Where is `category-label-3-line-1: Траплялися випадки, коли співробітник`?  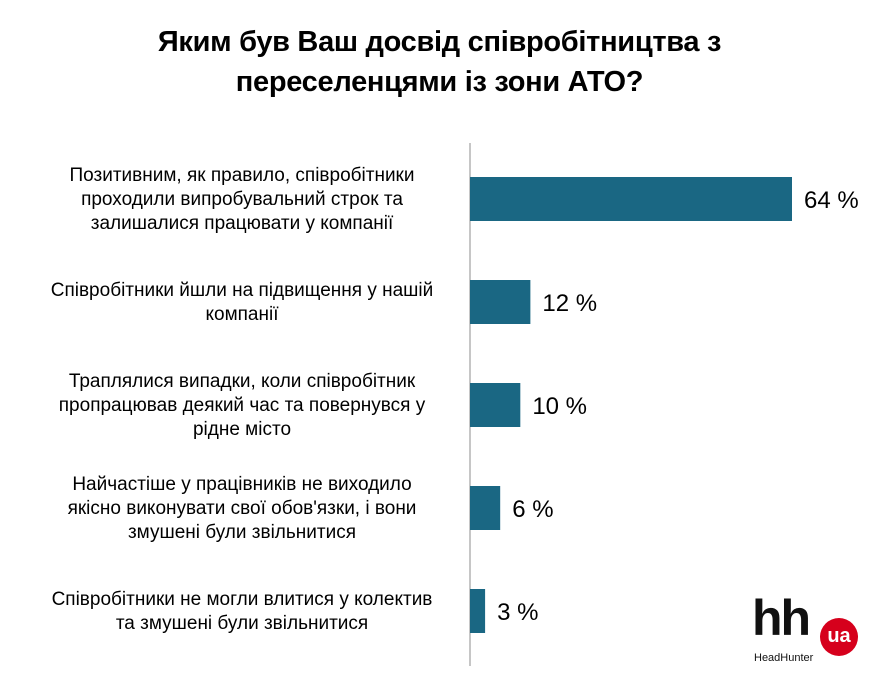 category-label-3-line-1: Траплялися випадки, коли співробітник is located at coordinates (242, 381).